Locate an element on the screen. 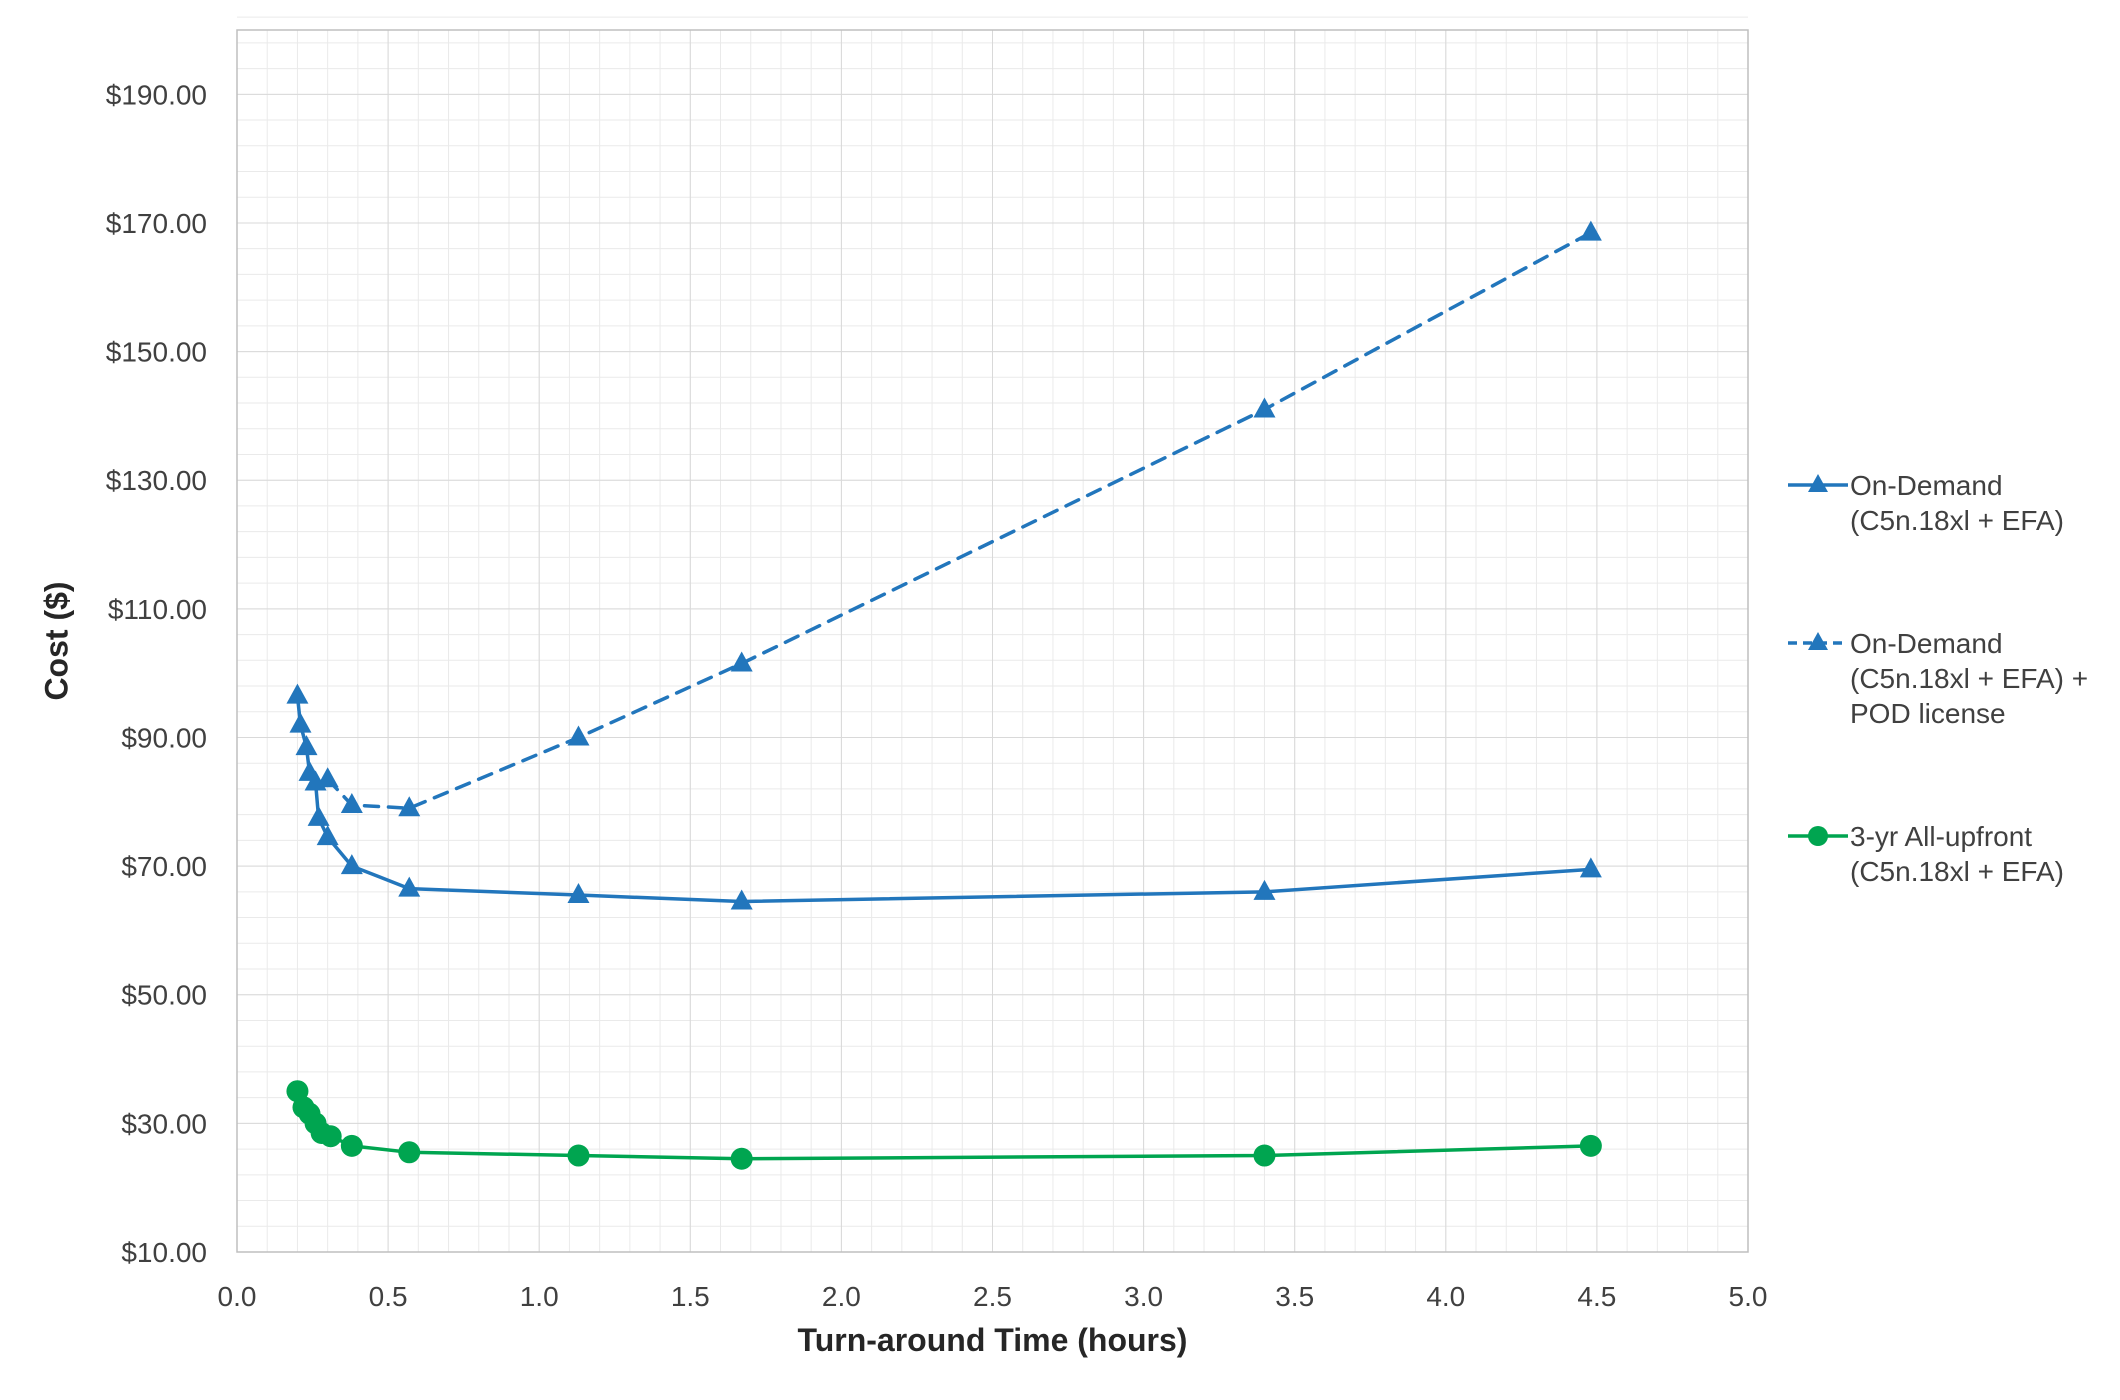 The height and width of the screenshot is (1400, 2120). y-tick-label: $50.00 is located at coordinates (164, 995).